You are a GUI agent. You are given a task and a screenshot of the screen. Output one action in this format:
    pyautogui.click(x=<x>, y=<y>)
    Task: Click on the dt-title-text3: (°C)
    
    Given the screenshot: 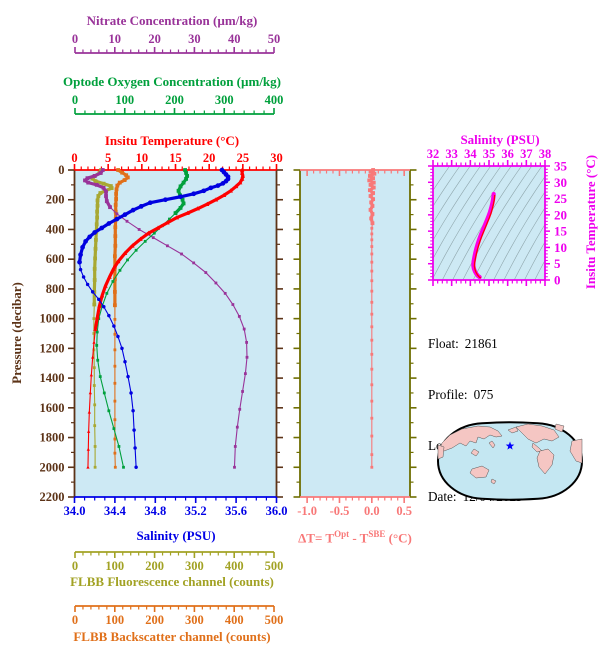 What is the action you would take?
    pyautogui.click(x=398, y=538)
    